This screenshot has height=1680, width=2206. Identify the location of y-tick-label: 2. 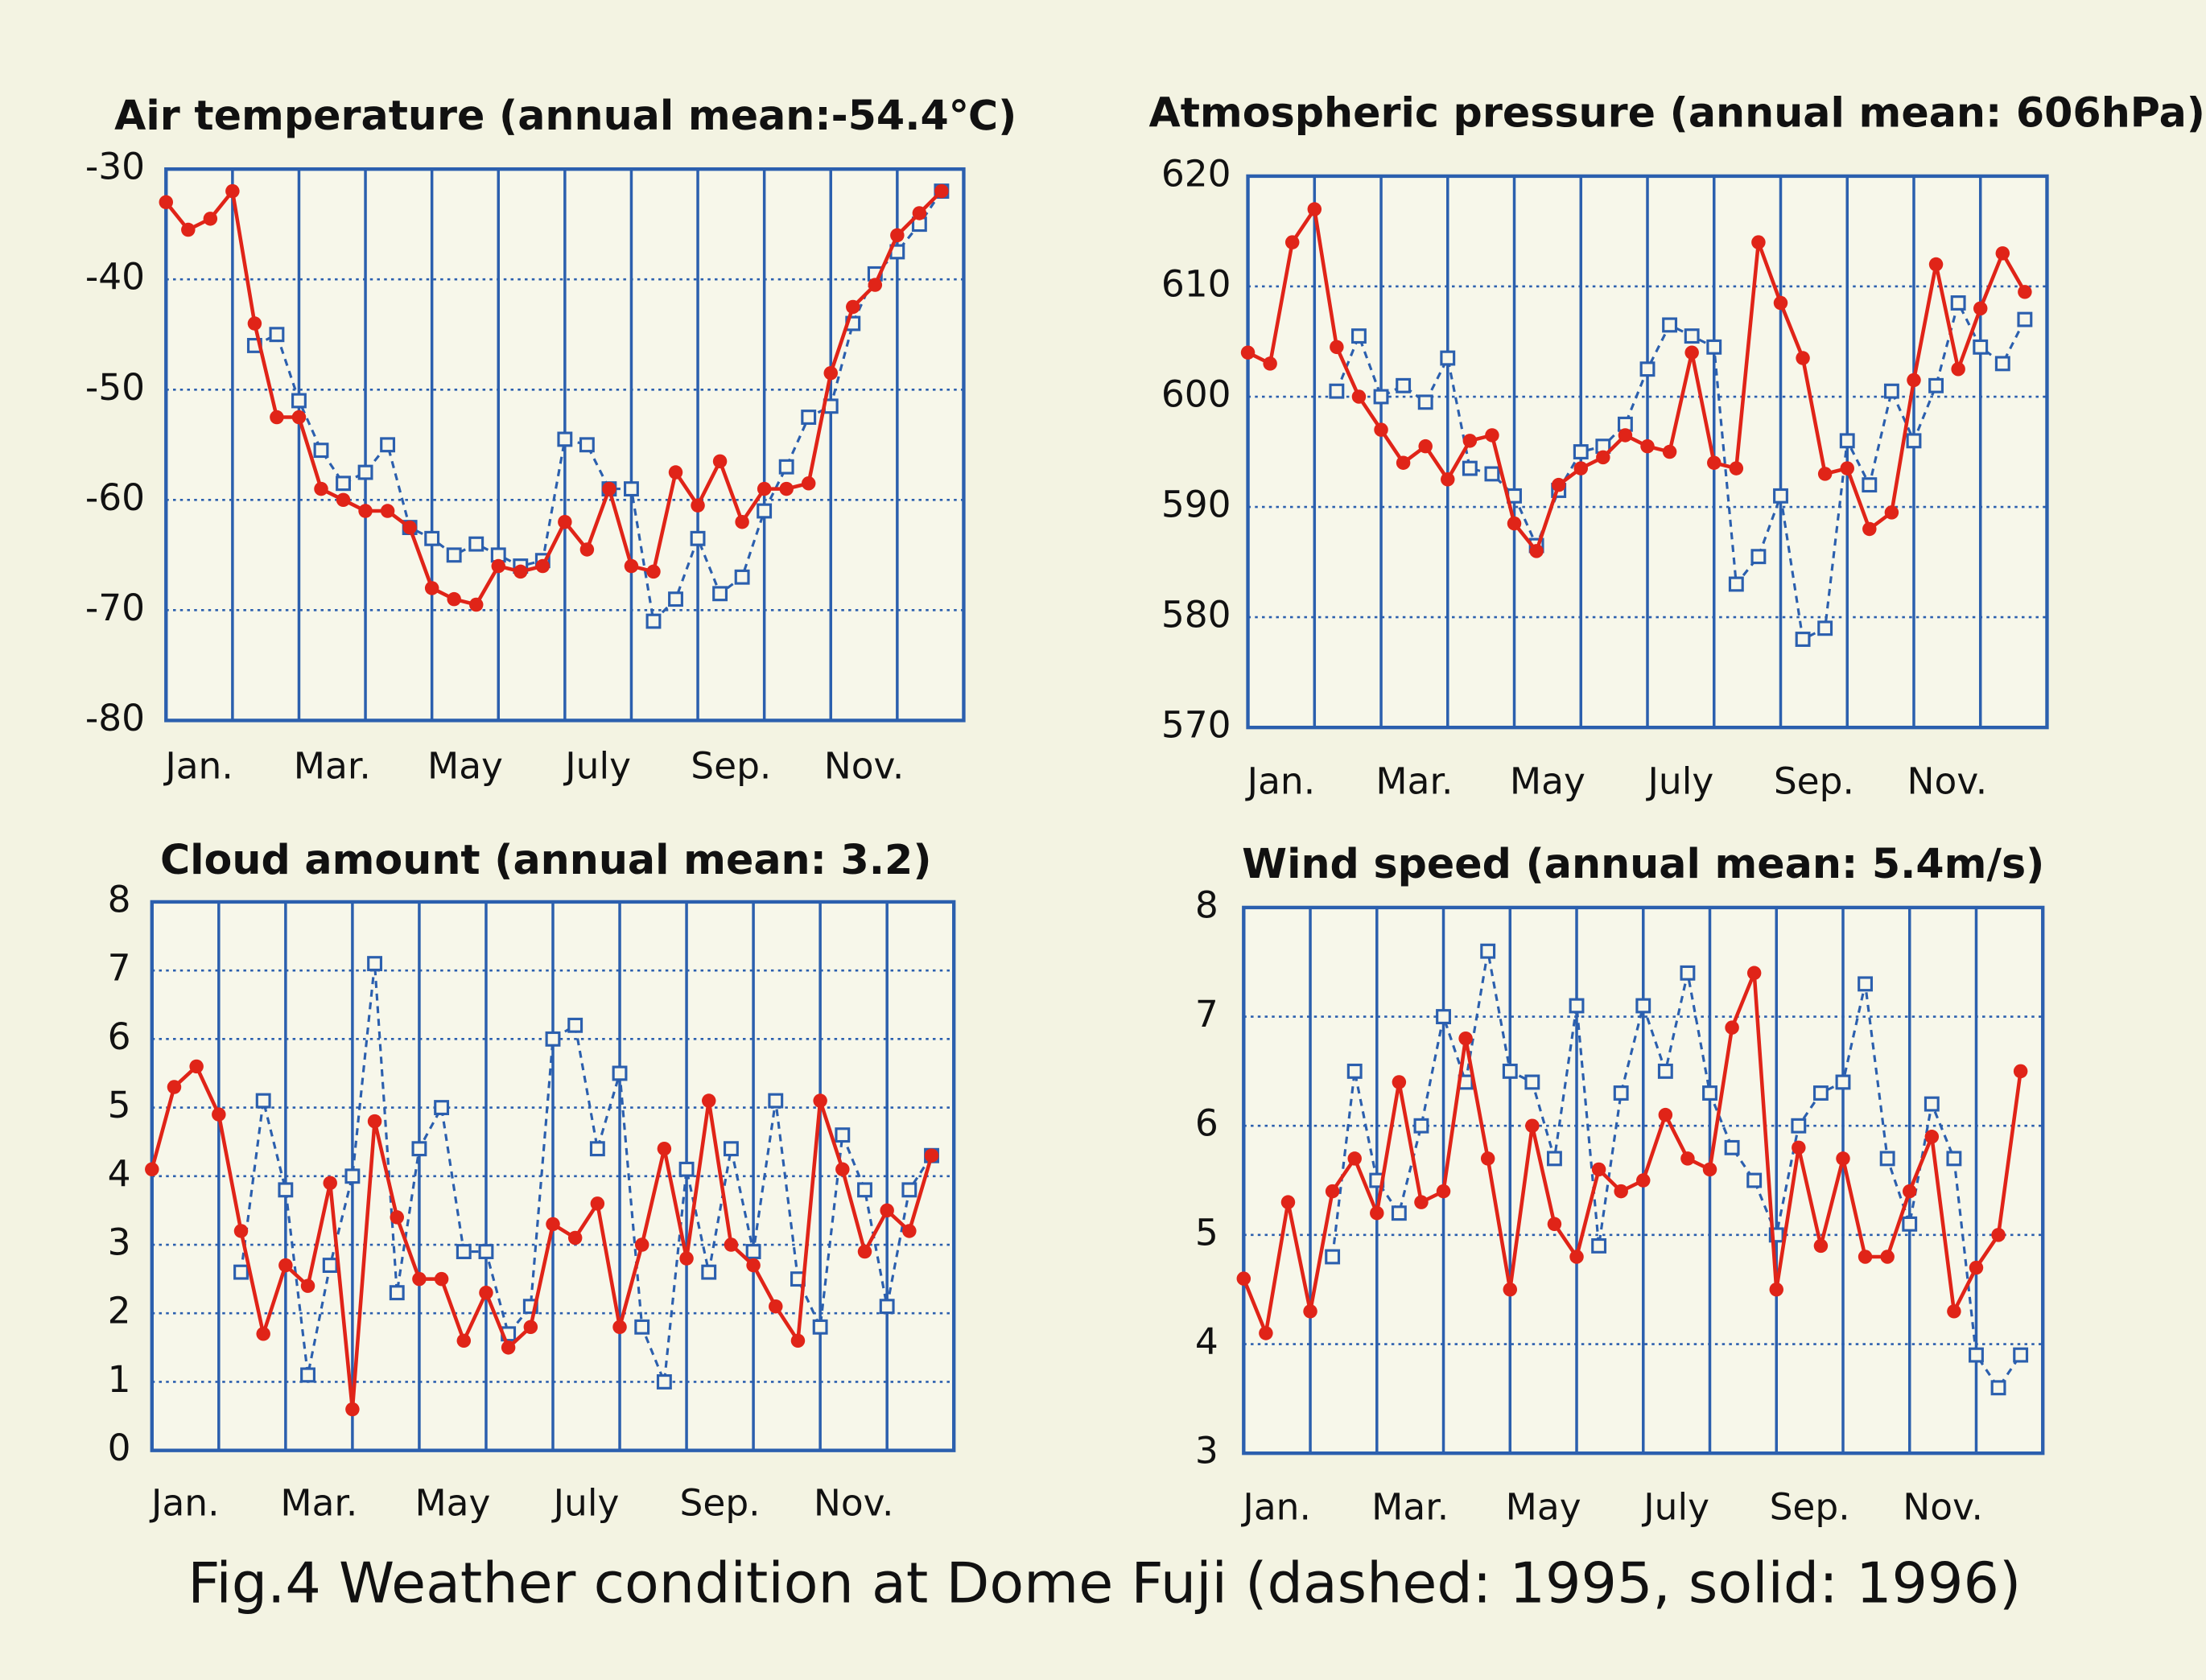
(120, 1311).